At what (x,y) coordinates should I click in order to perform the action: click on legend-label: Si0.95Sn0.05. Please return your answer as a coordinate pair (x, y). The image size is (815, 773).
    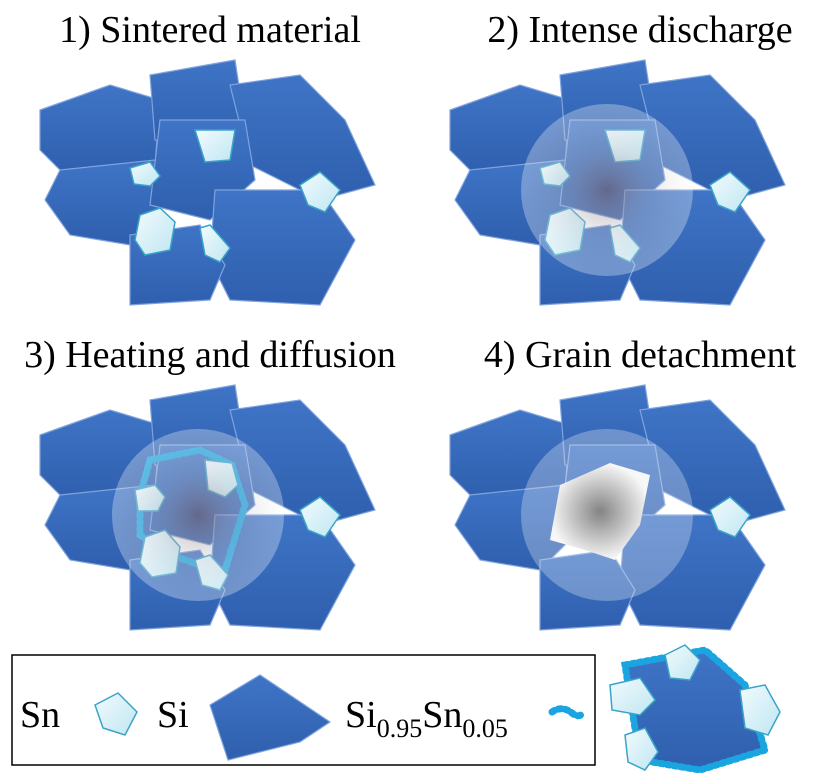
    Looking at the image, I should click on (426, 718).